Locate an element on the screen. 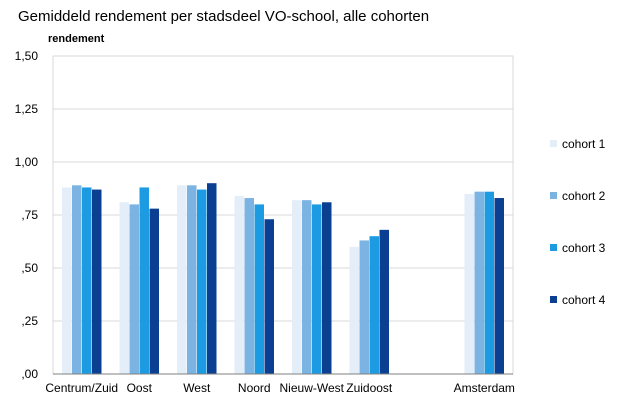 The image size is (622, 410). legend: cohort 1 cohort 2 cohort 3 cohort 4 is located at coordinates (578, 222).